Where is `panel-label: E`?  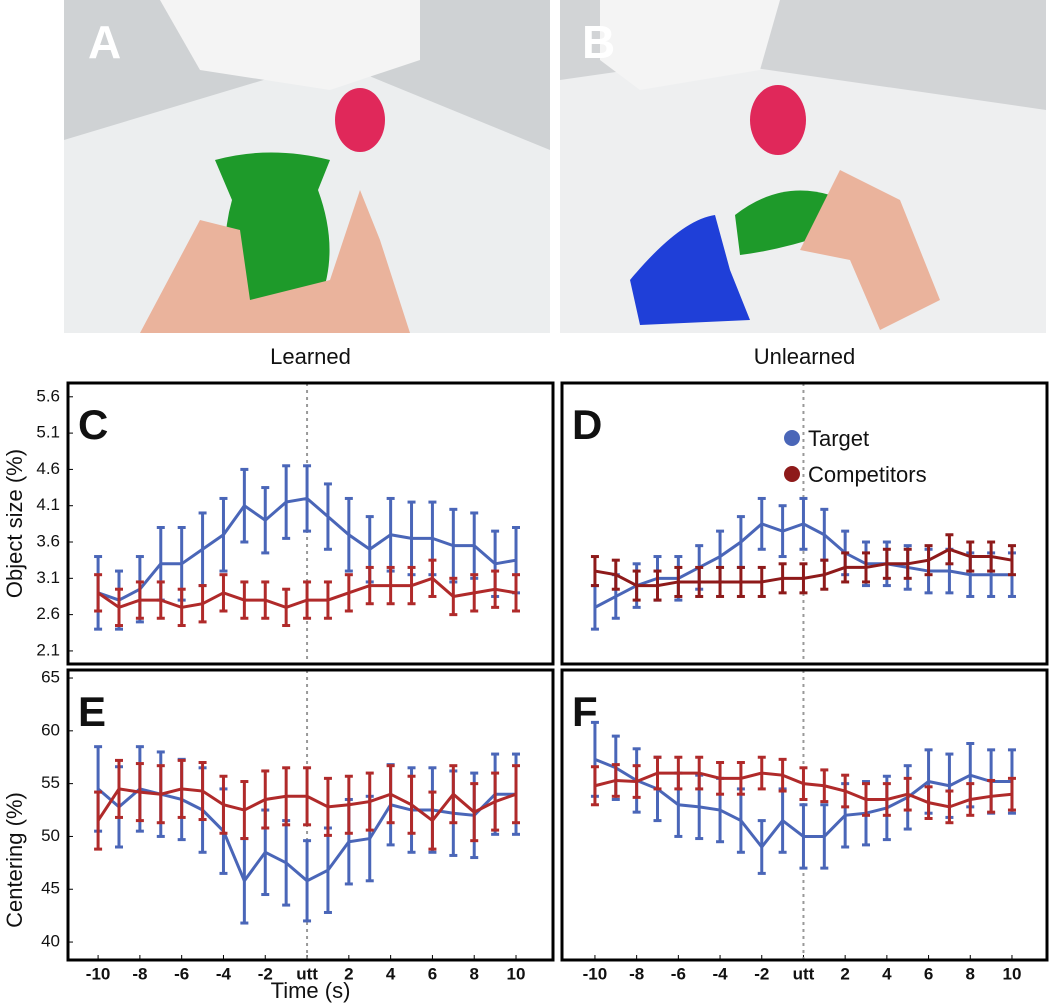
panel-label: E is located at coordinates (92, 711).